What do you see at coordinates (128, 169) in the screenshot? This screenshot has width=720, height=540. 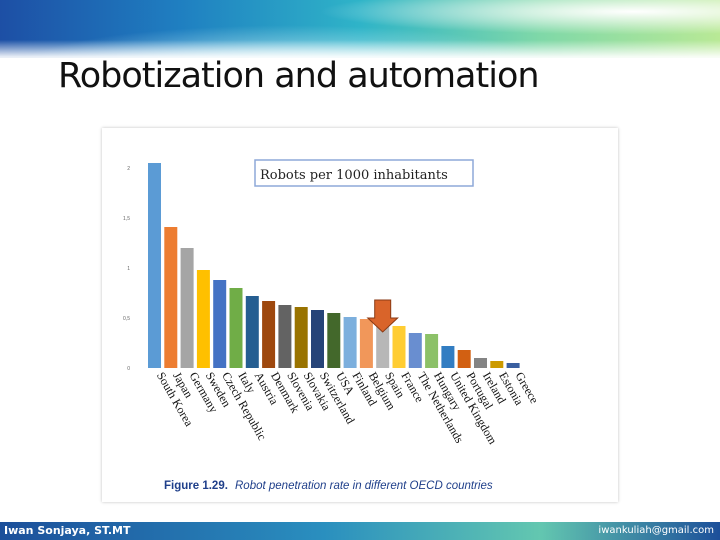 I see `y-tick-label: 2` at bounding box center [128, 169].